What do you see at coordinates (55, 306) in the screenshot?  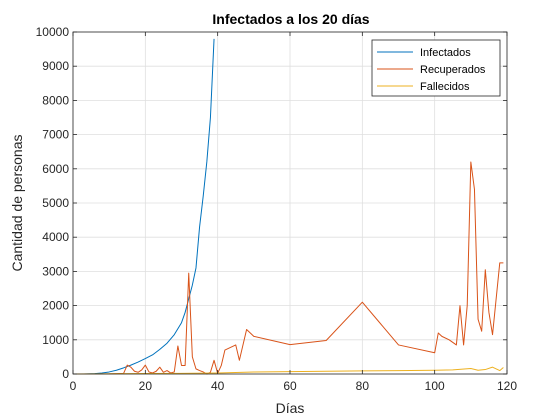 I see `y-tick-label: 2000` at bounding box center [55, 306].